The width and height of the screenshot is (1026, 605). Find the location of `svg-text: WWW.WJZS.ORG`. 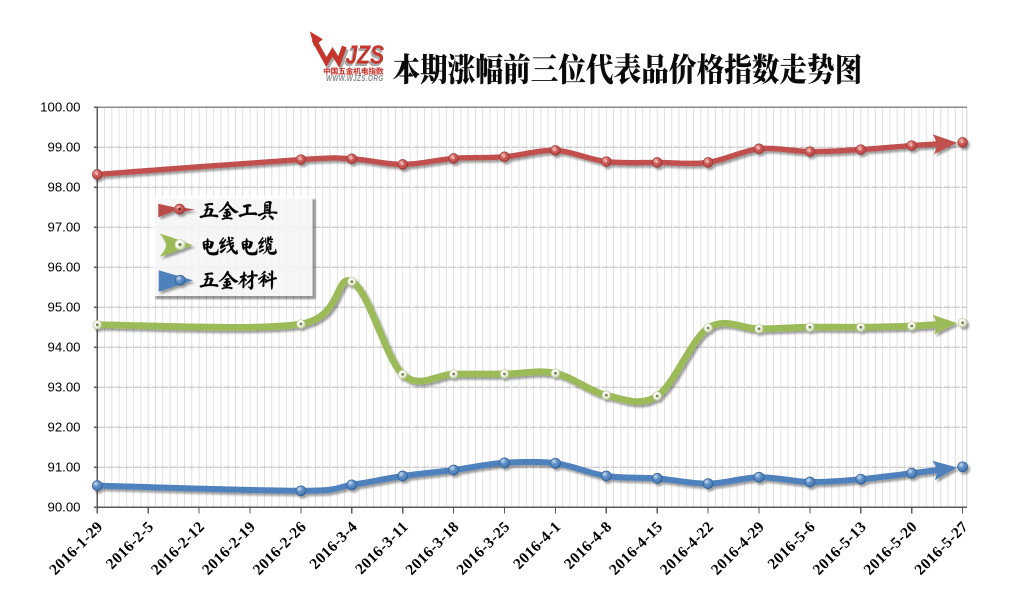

svg-text: WWW.WJZS.ORG is located at coordinates (355, 79).